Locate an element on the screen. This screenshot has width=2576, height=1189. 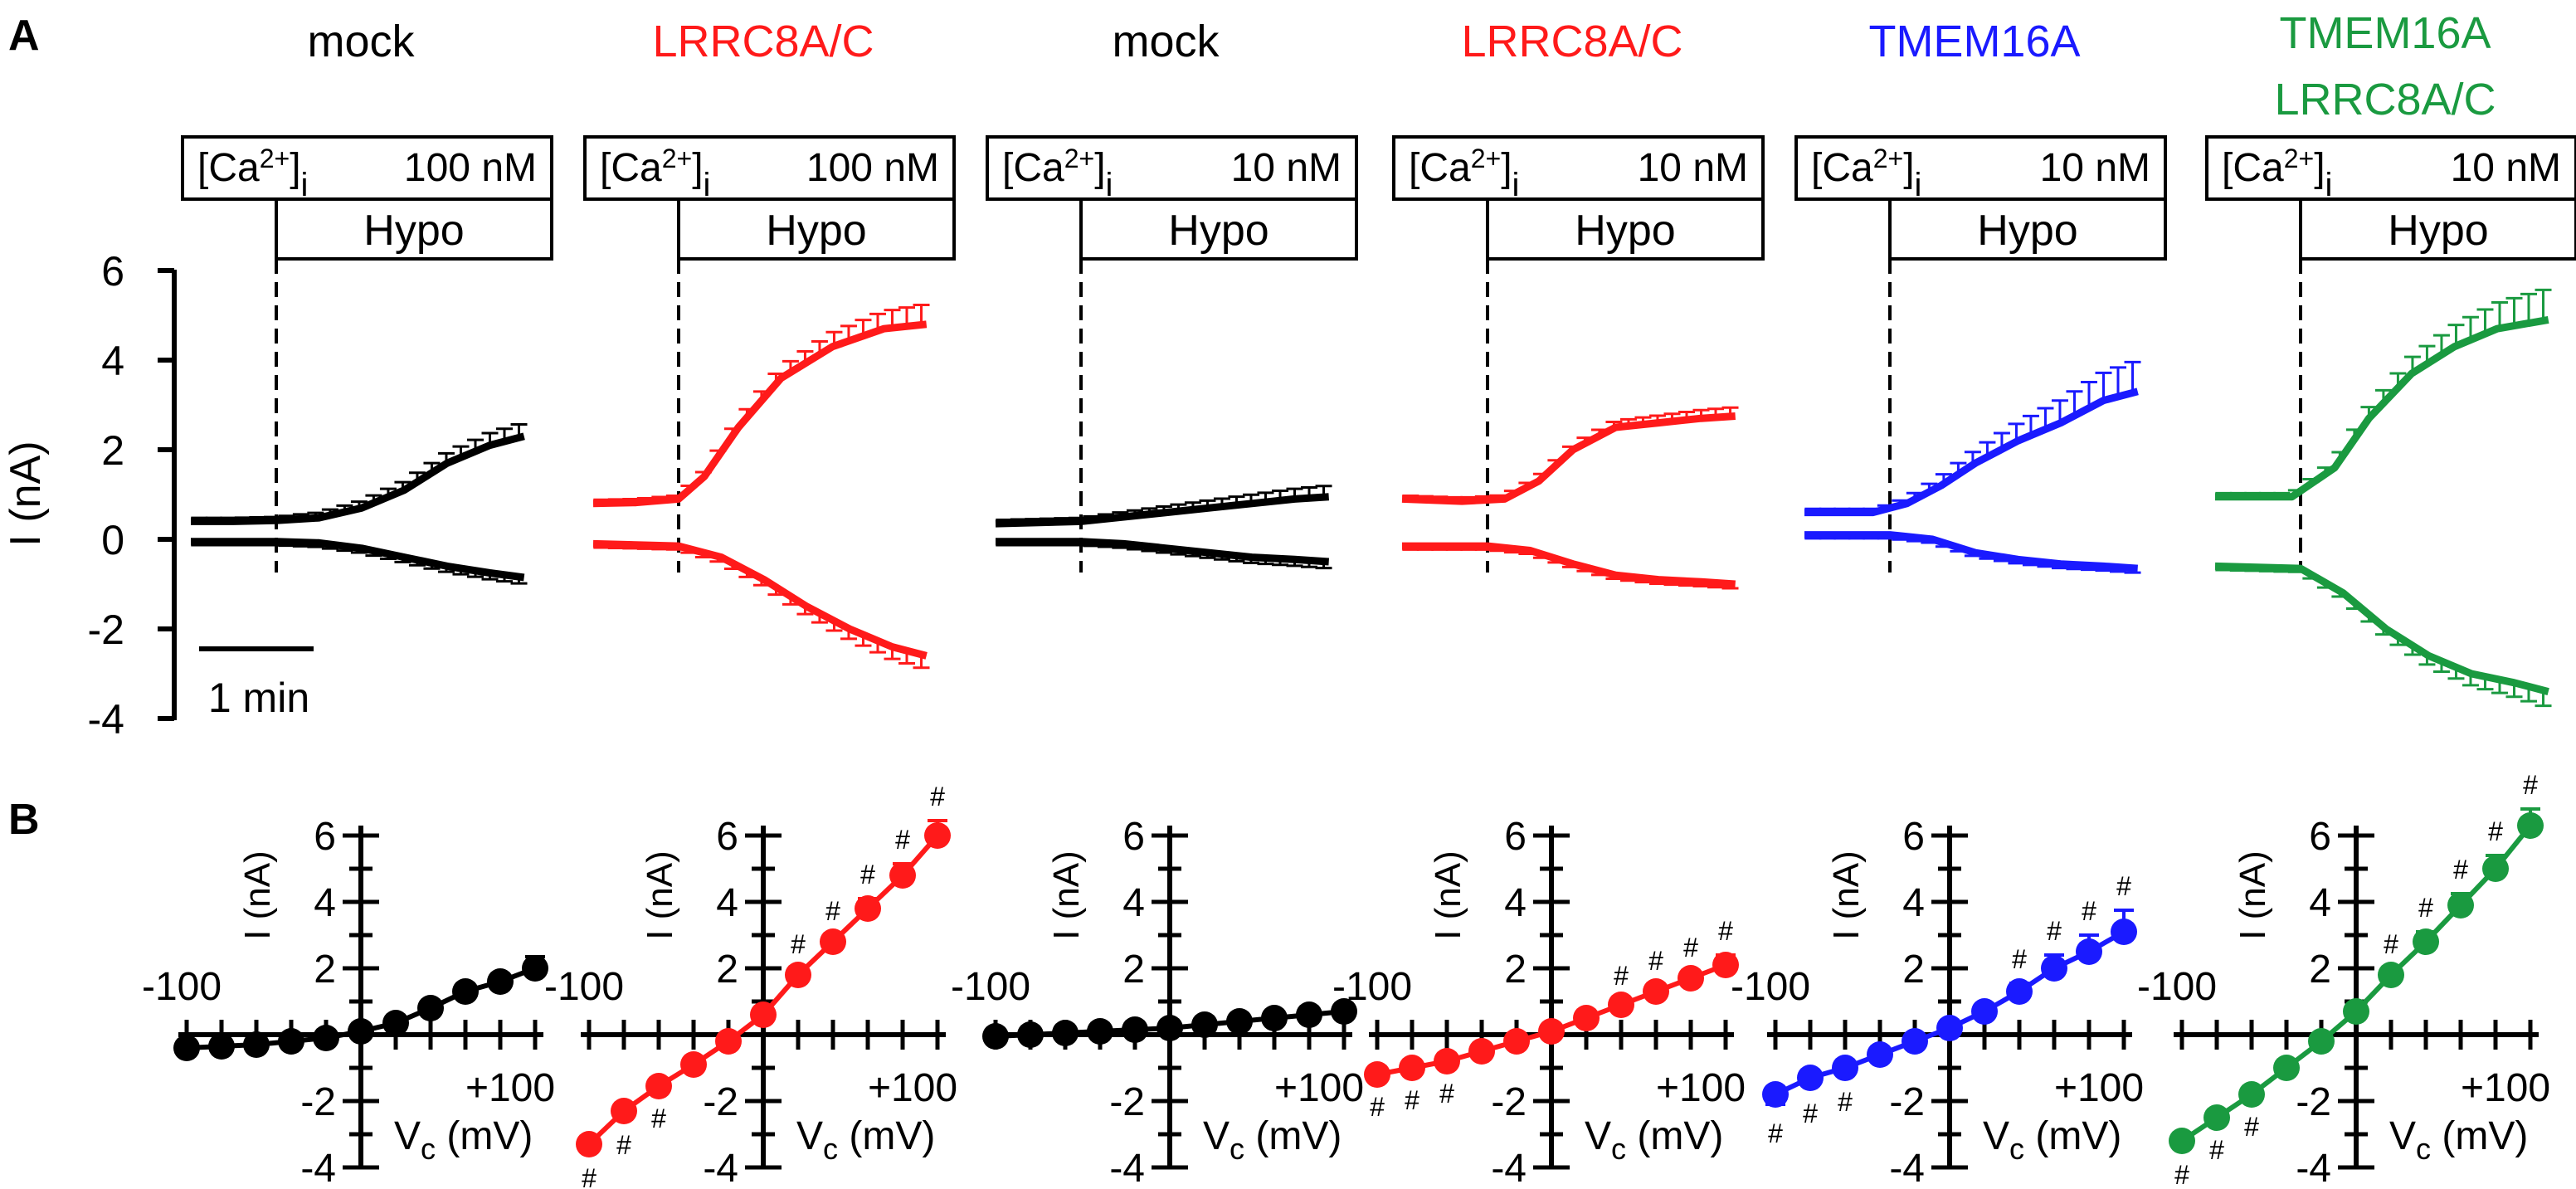
scale-bar: 1 min is located at coordinates (256, 683).